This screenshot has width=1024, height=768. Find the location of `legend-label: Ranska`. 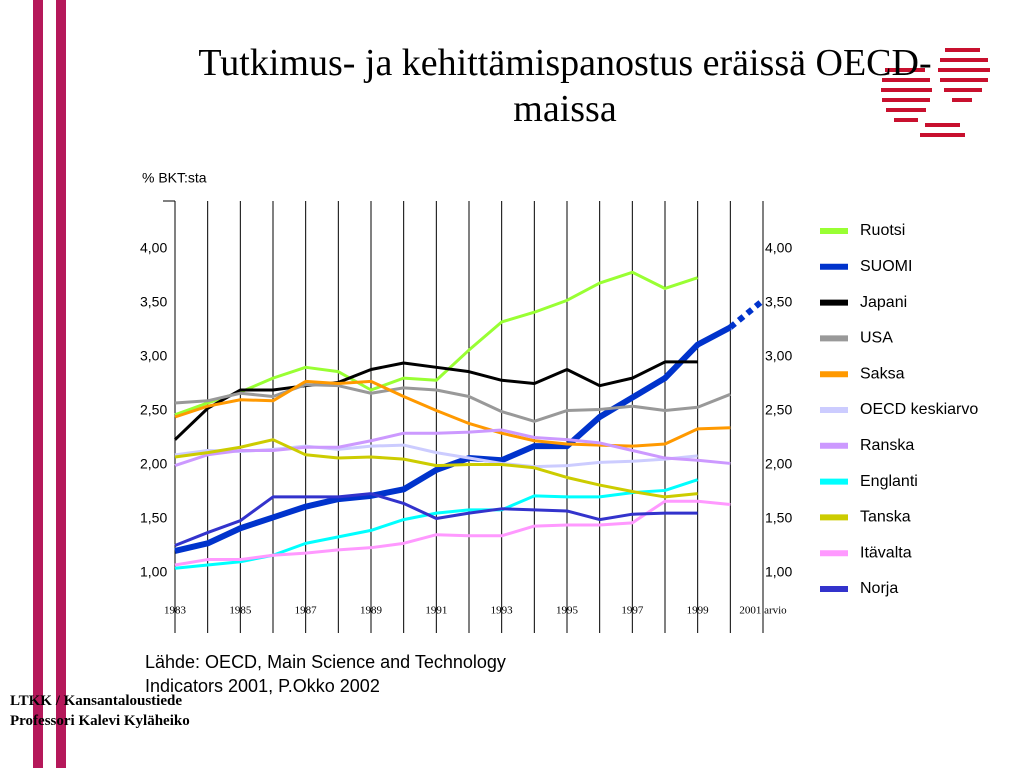

legend-label: Ranska is located at coordinates (887, 445).